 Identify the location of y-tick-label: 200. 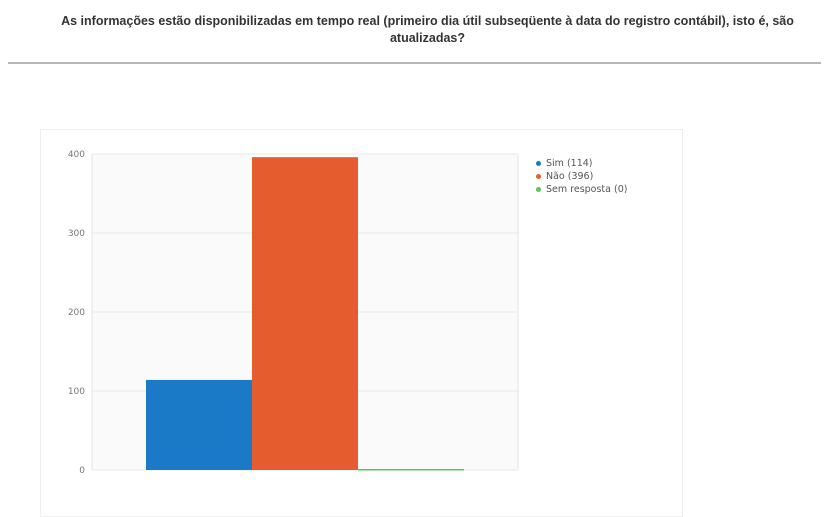
(76, 313).